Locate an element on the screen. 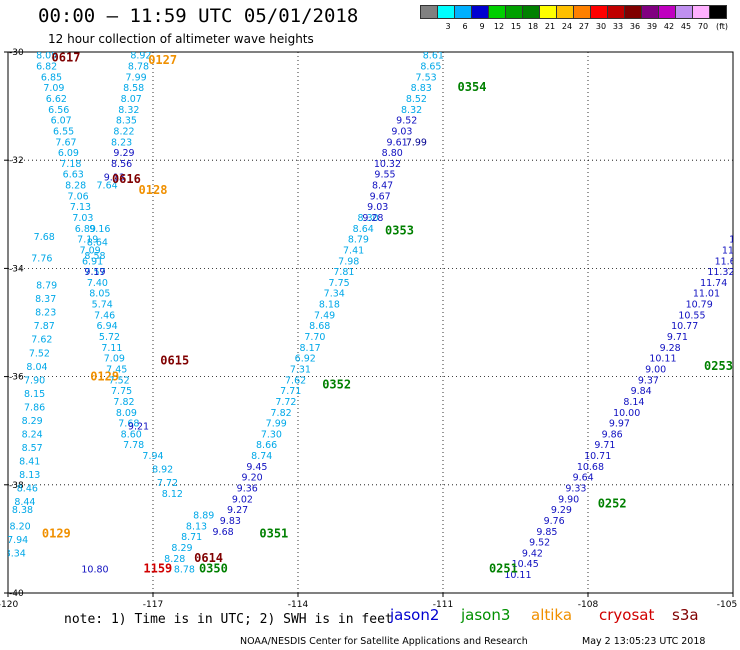 The width and height of the screenshot is (740, 650). pass-time-label: 0350 is located at coordinates (213, 569).